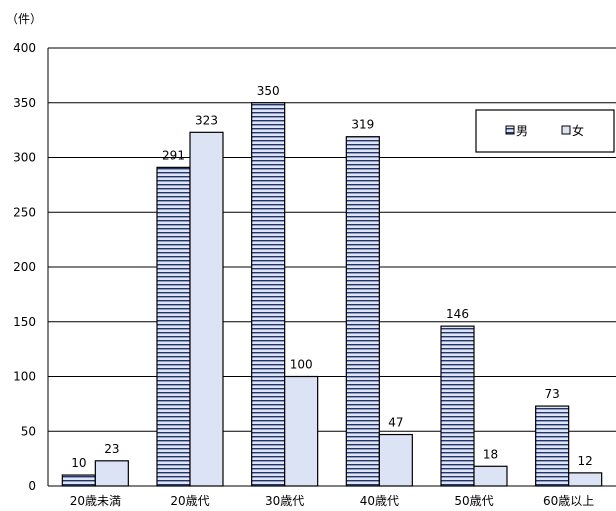 This screenshot has height=511, width=616. I want to click on data-label-male: 350, so click(268, 91).